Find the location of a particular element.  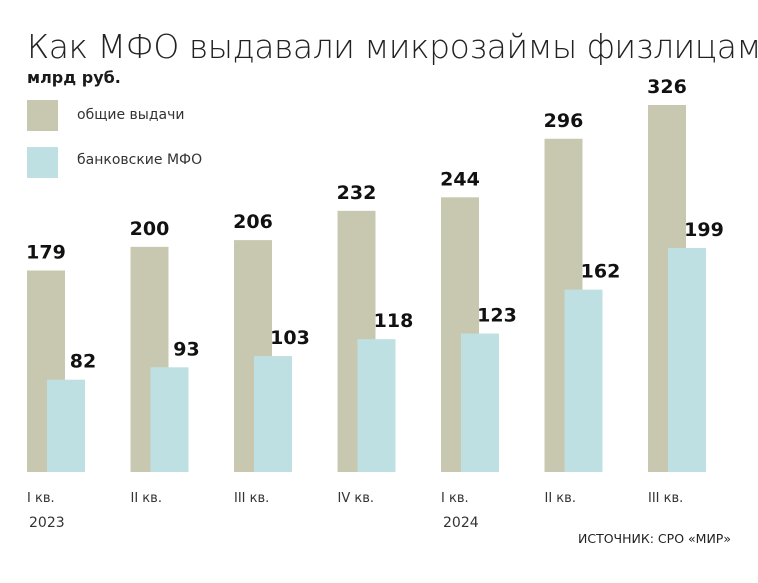

data-label-bank-mfo: 82 is located at coordinates (83, 362).